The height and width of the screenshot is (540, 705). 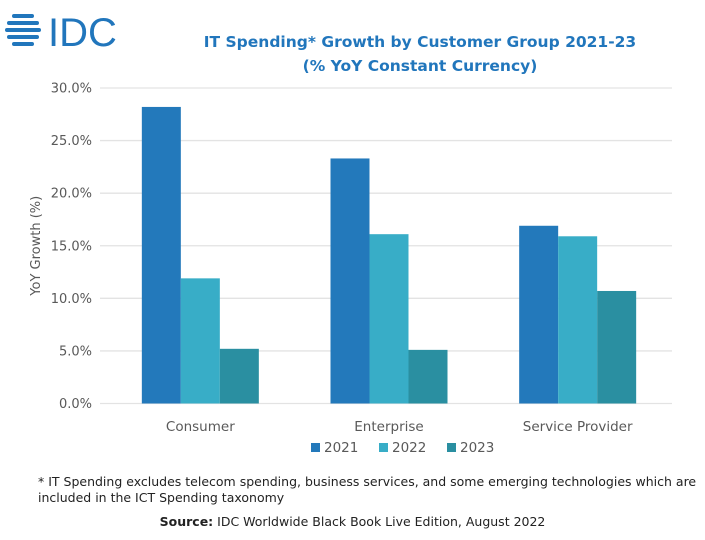 What do you see at coordinates (71, 194) in the screenshot?
I see `y-tick-label: 20.0%` at bounding box center [71, 194].